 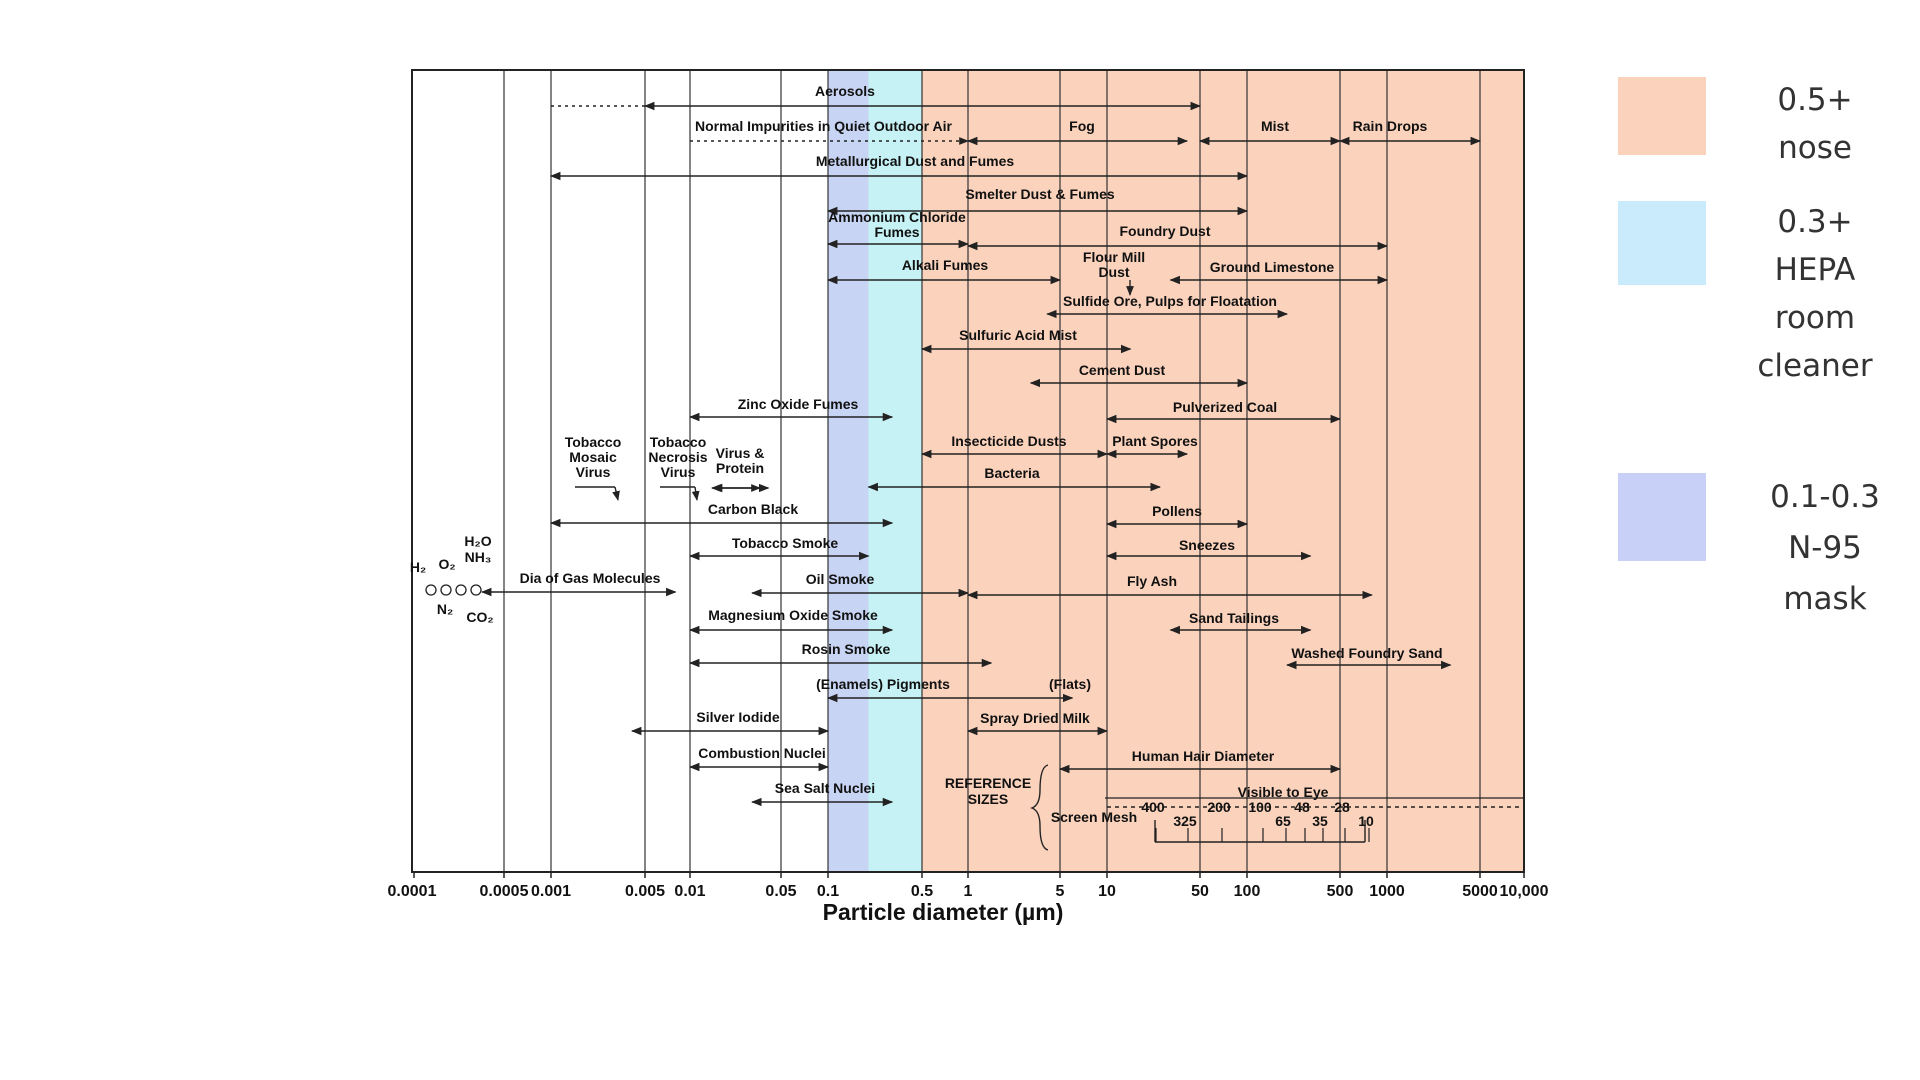 What do you see at coordinates (1662, 517) in the screenshot?
I see `legend-swatch-n95` at bounding box center [1662, 517].